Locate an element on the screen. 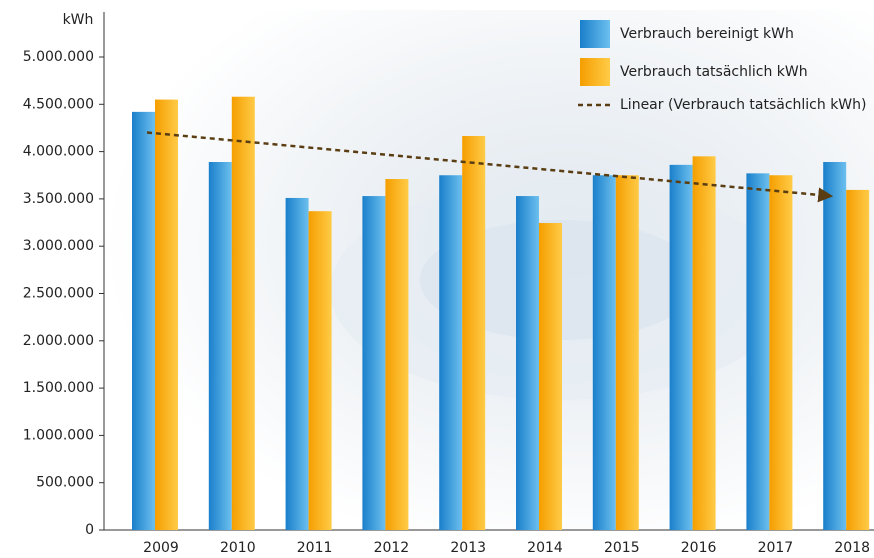  y-tick-label: 1.000.000 is located at coordinates (58, 435).